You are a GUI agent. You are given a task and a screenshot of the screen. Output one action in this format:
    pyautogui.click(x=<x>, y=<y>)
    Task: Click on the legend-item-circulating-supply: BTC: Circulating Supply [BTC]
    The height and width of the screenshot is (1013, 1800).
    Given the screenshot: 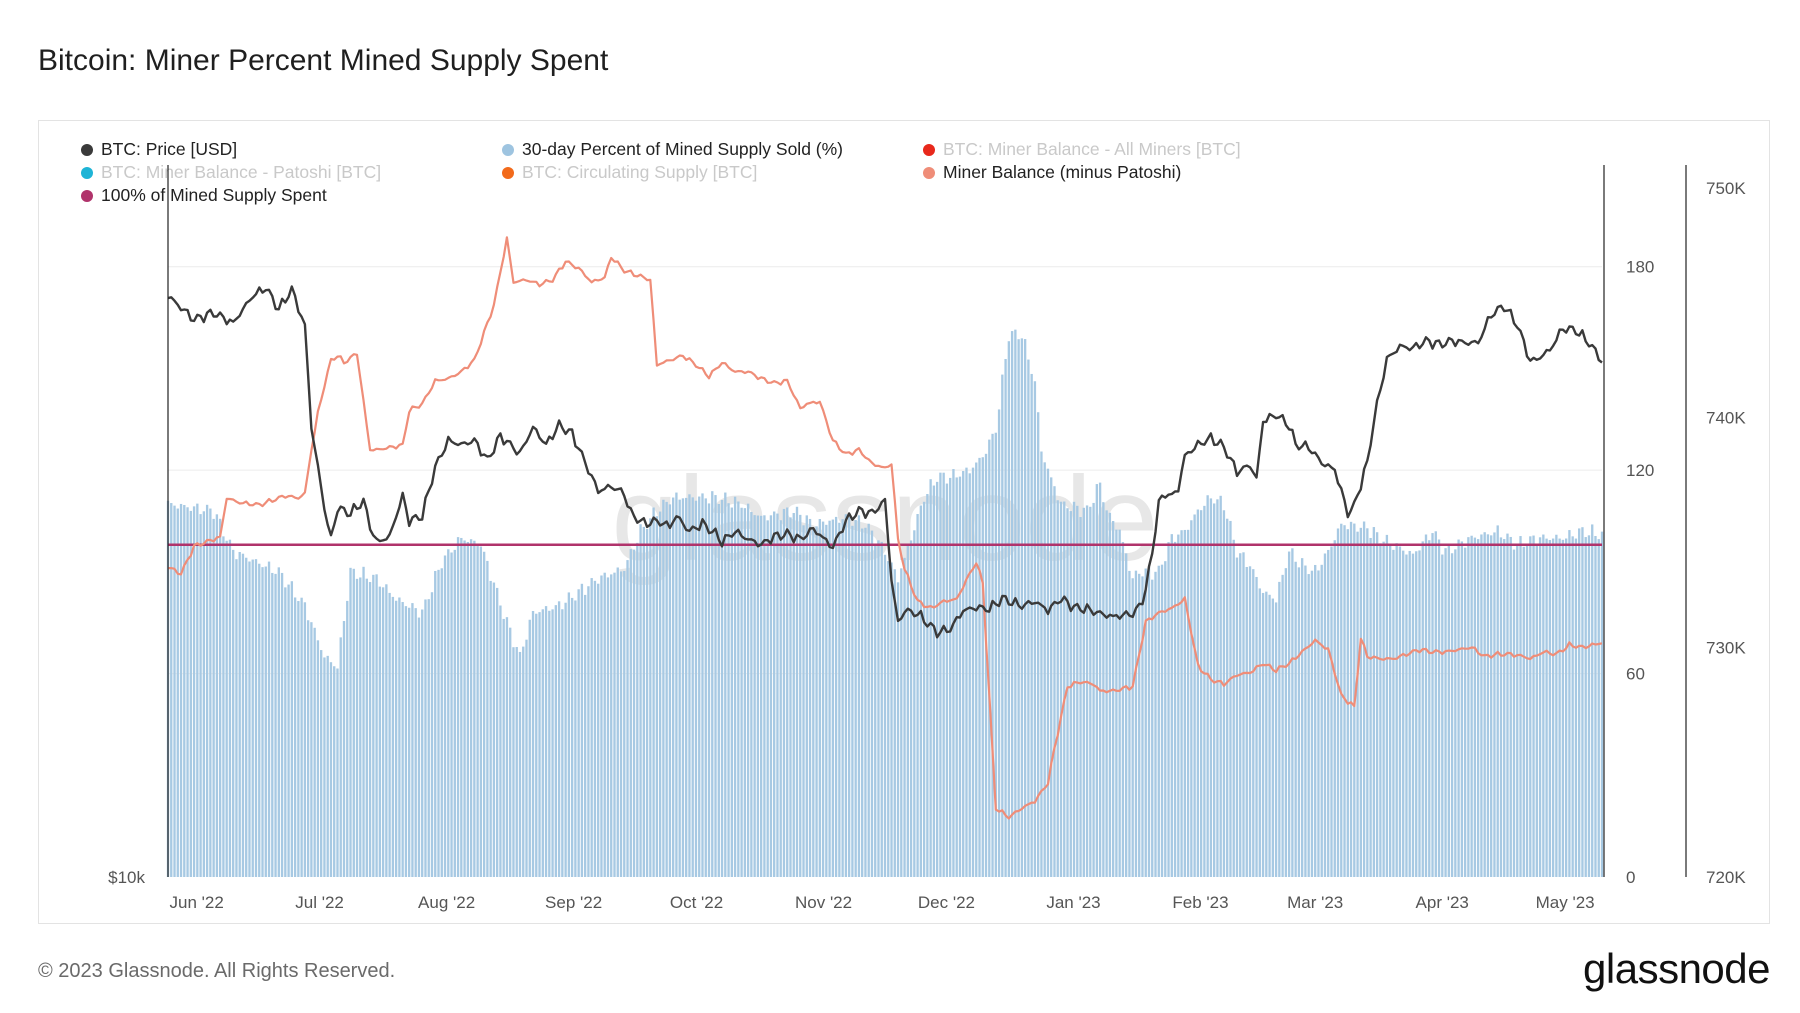 What is the action you would take?
    pyautogui.click(x=629, y=172)
    